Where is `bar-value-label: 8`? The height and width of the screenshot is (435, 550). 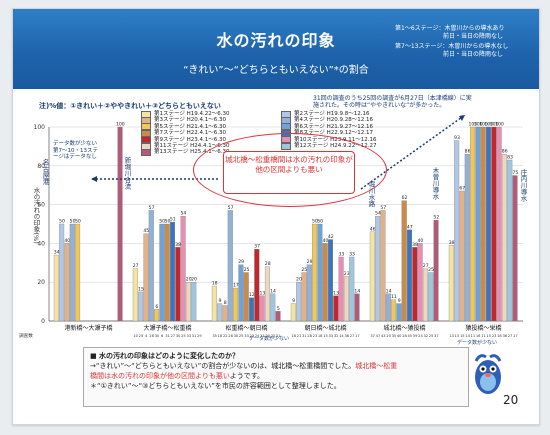
bar-value-label: 8 is located at coordinates (225, 303).